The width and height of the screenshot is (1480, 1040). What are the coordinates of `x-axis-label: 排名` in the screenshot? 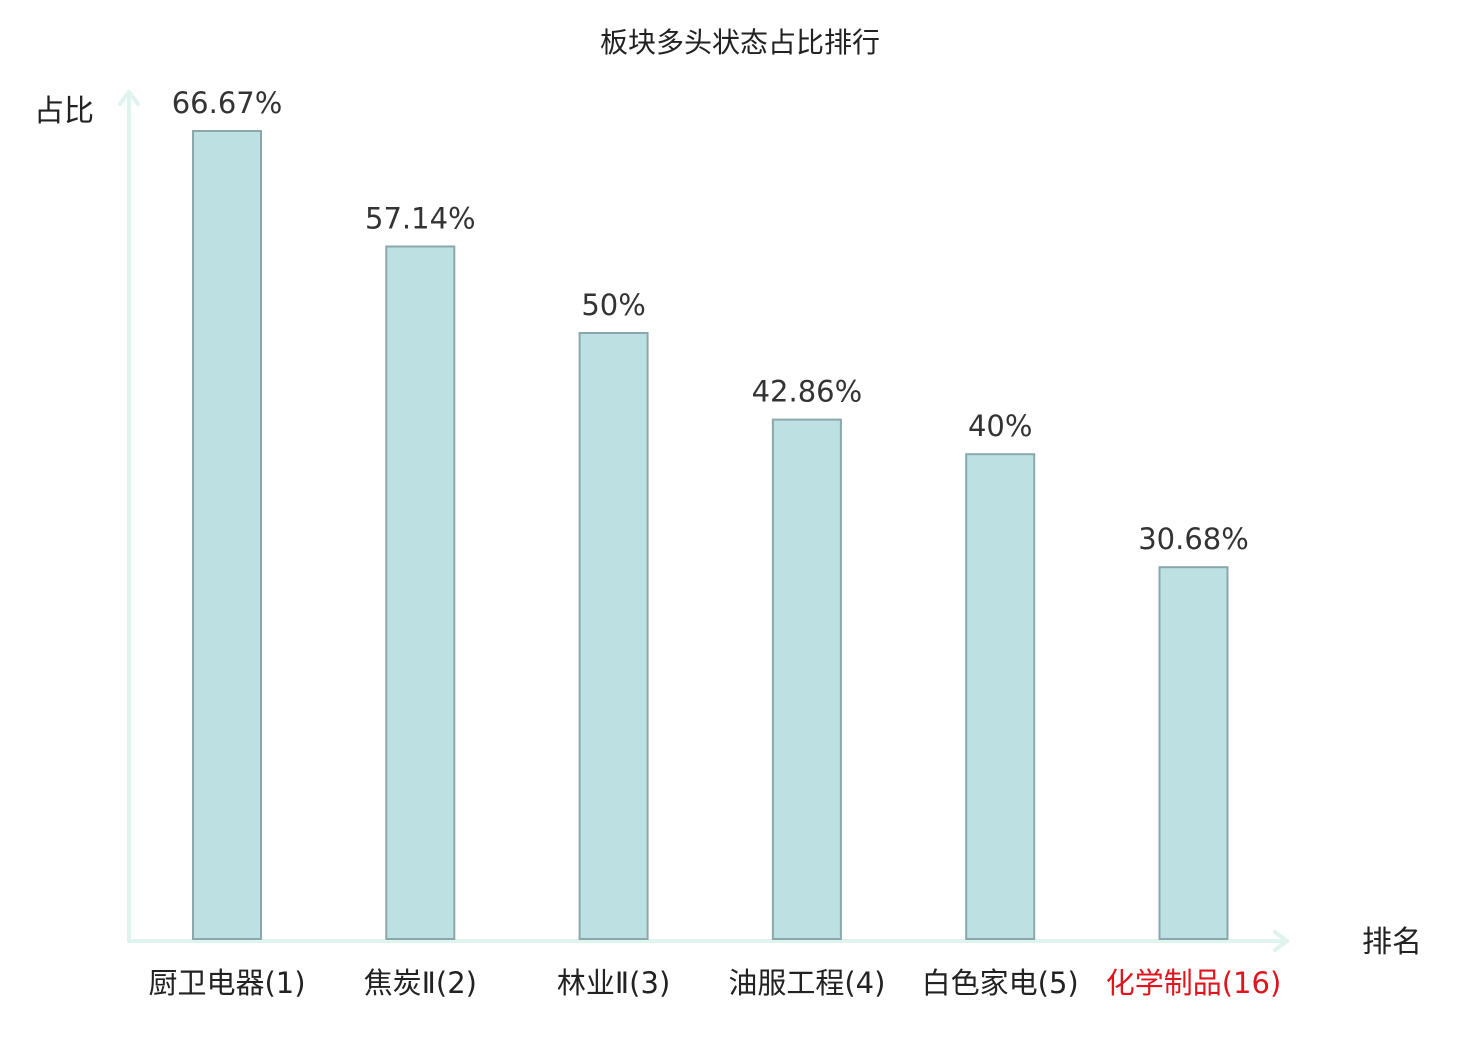 It's located at (1392, 942).